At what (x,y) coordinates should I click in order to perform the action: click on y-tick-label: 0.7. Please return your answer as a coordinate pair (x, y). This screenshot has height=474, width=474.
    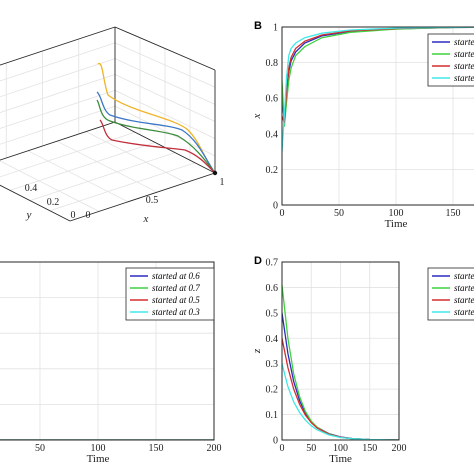
    Looking at the image, I should click on (272, 263).